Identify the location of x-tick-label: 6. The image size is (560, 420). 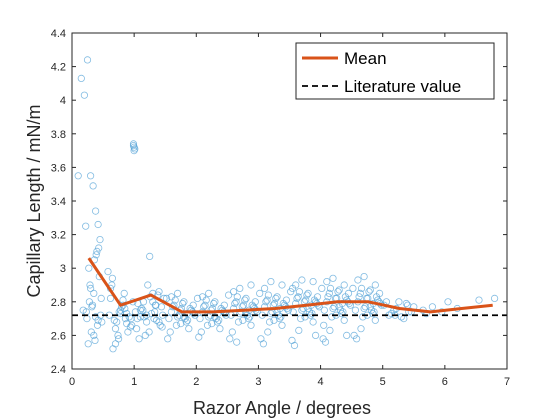
(445, 382).